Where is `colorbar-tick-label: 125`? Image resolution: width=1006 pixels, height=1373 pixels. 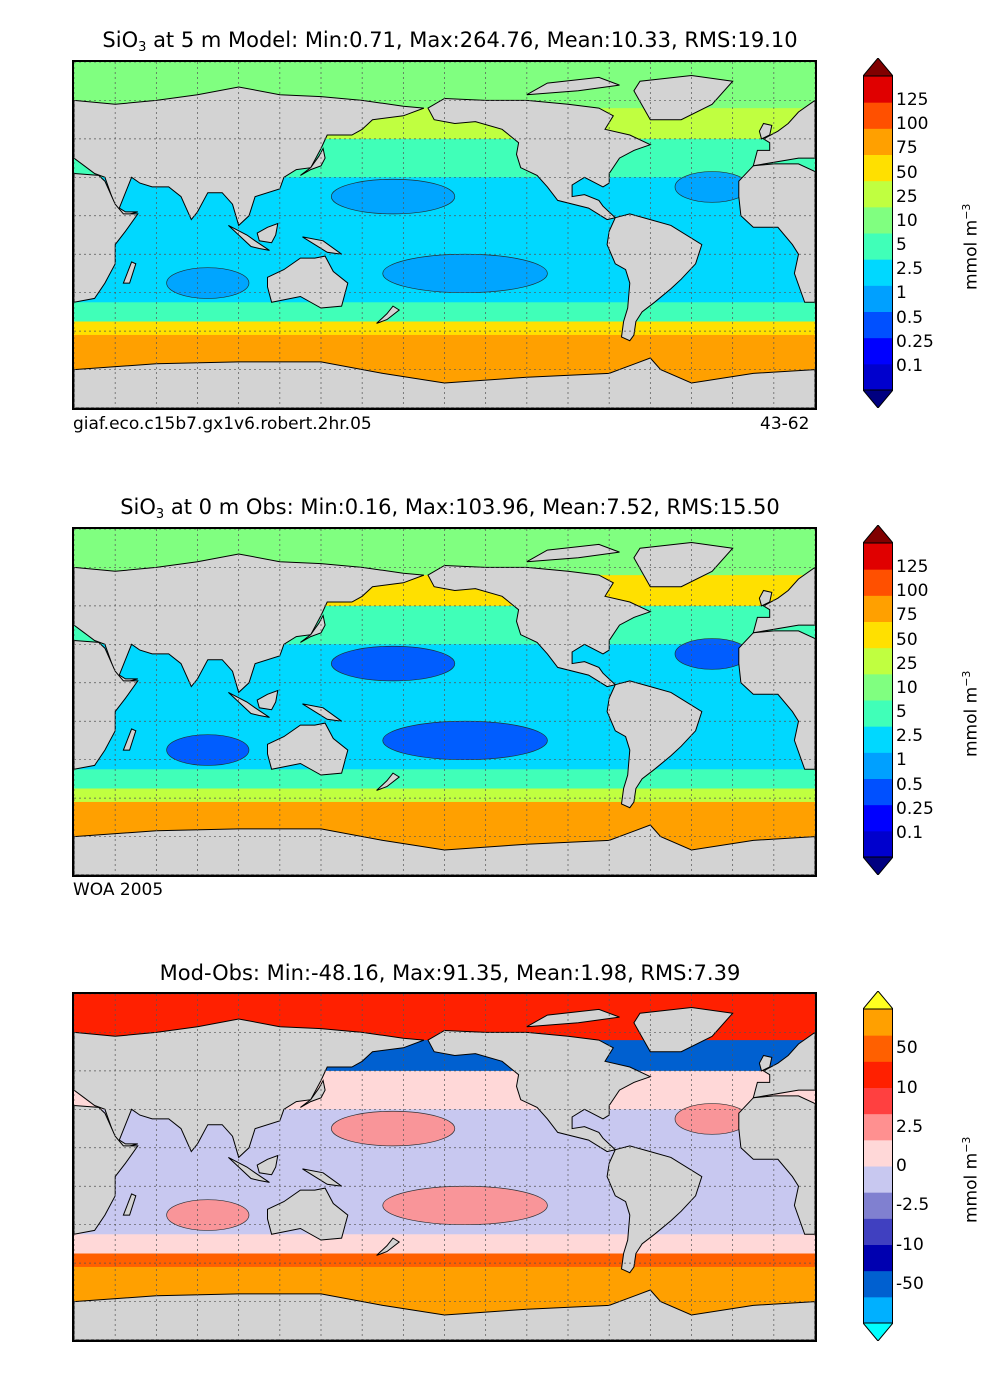 colorbar-tick-label: 125 is located at coordinates (912, 567).